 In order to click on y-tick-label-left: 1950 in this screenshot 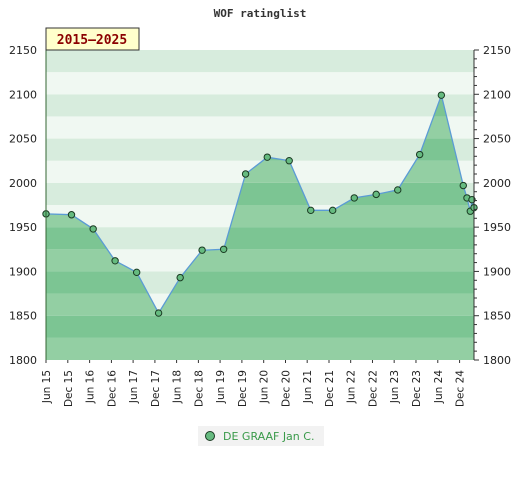, I will do `click(23, 227)`.